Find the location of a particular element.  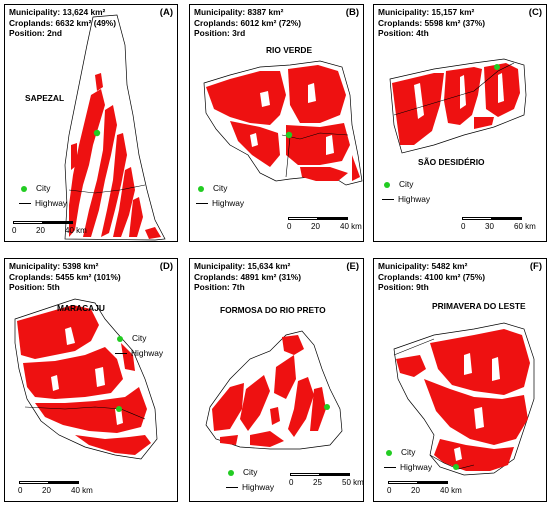

municipality-area: Municipality: 5482 km² is located at coordinates (423, 266).